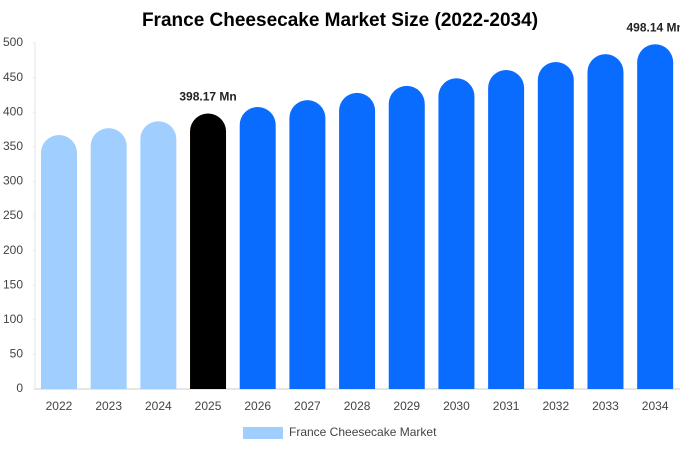  Describe the element at coordinates (13, 42) in the screenshot. I see `y-tick-label: 500` at that location.